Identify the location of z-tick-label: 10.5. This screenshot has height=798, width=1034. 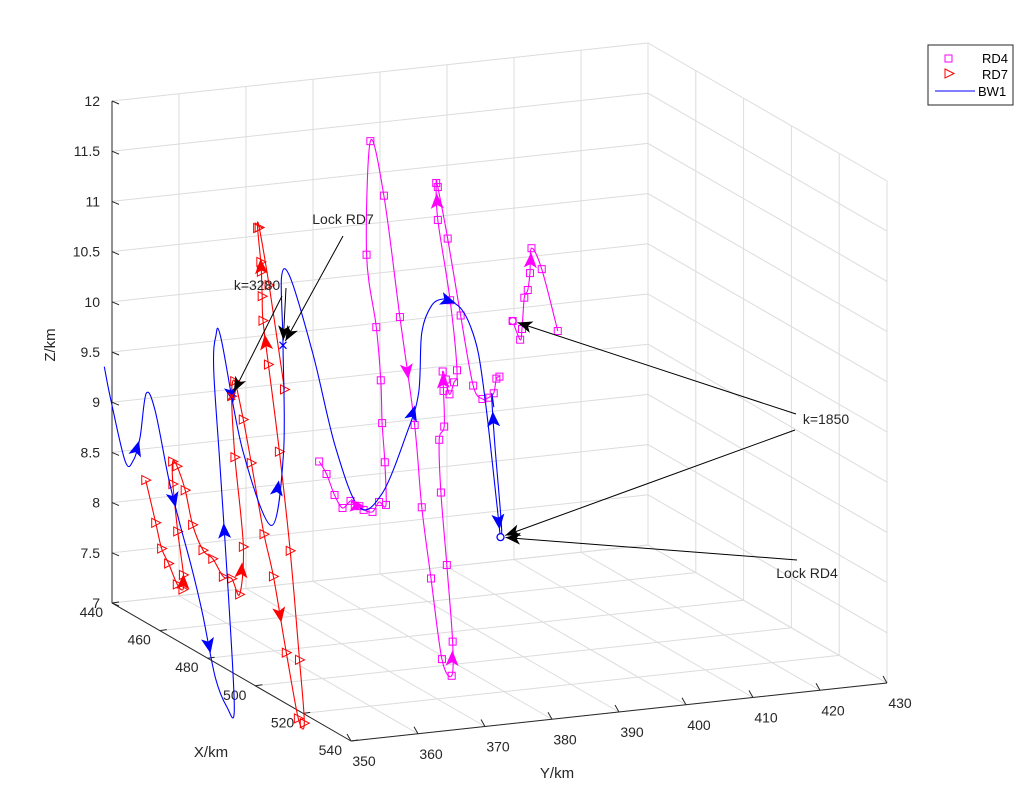
(86, 252).